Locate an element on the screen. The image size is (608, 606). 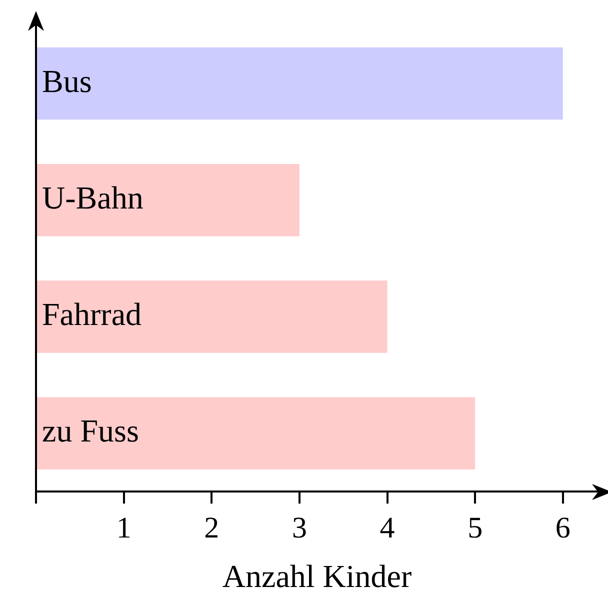
x-tick-label: 4 is located at coordinates (387, 527).